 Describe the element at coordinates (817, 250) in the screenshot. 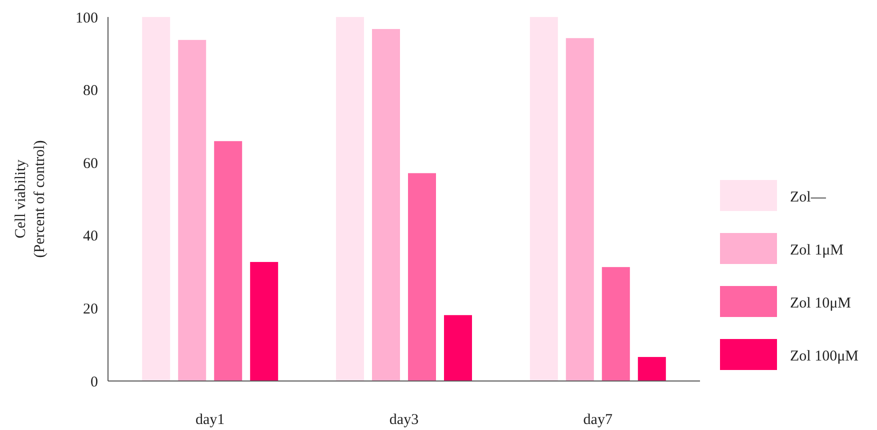

I see `legend-label: Zol 1μM` at that location.